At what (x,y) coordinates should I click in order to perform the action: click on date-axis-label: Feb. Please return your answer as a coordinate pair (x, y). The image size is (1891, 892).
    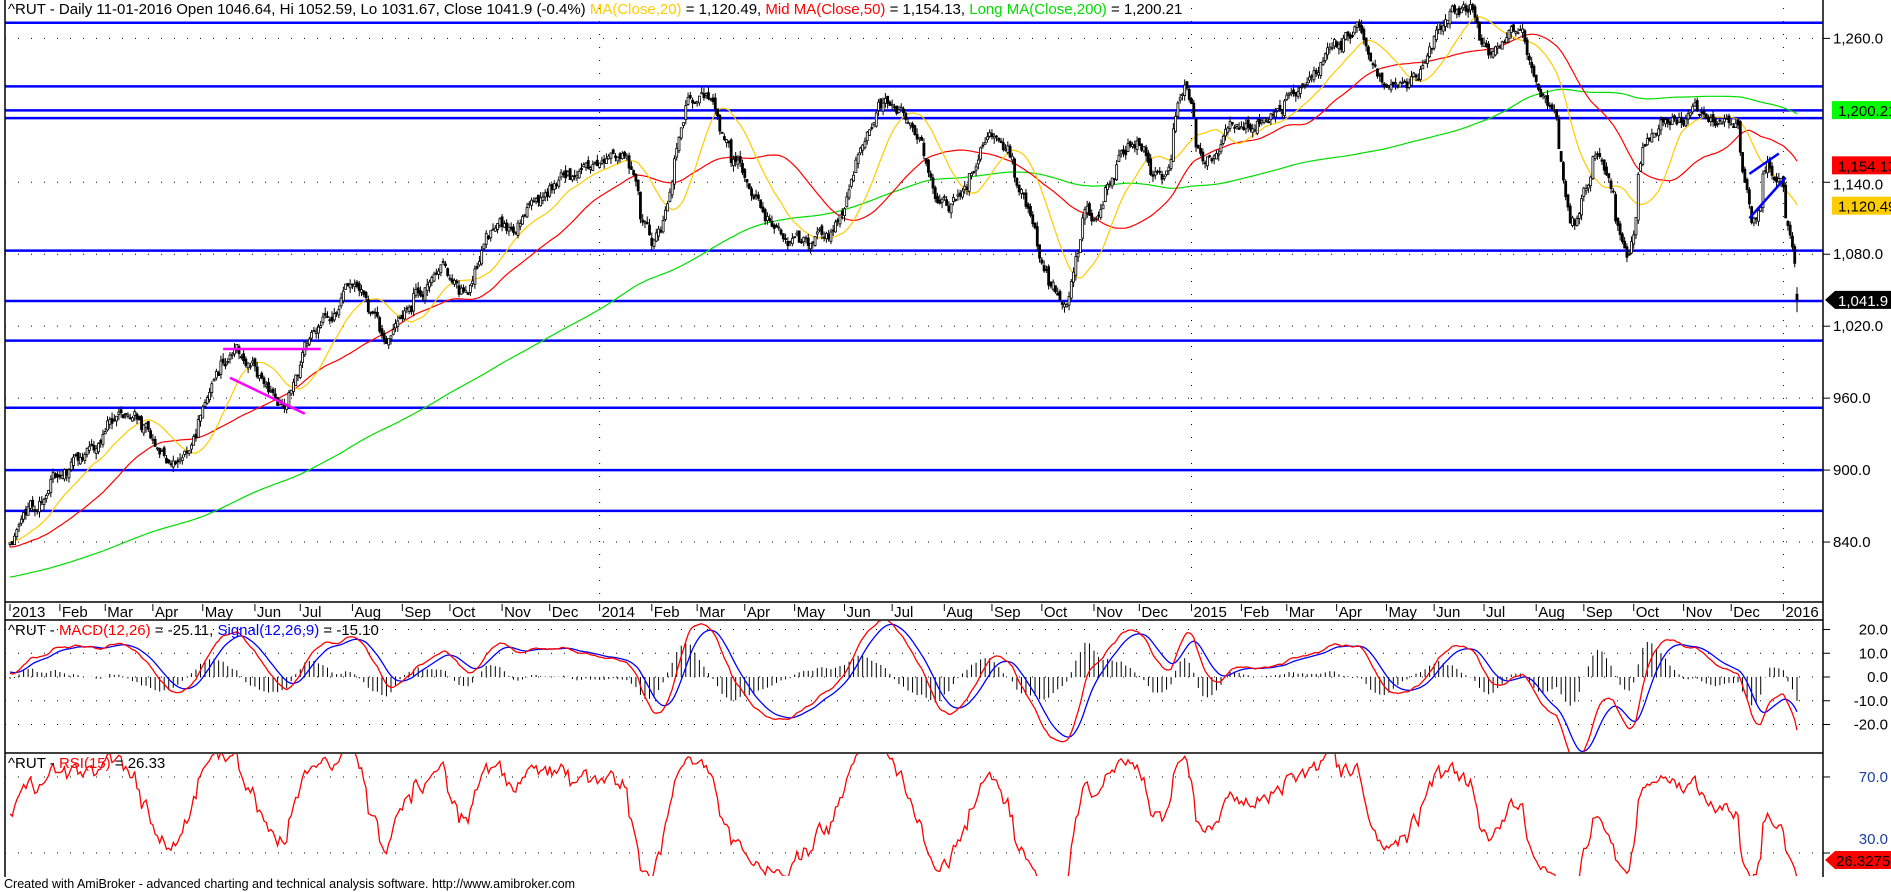
    Looking at the image, I should click on (1256, 612).